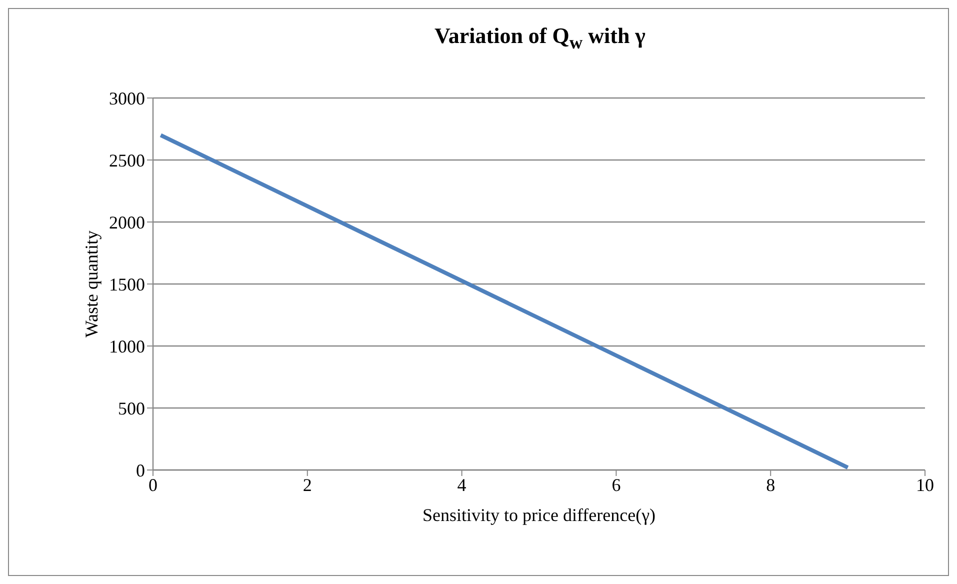 The height and width of the screenshot is (584, 957). I want to click on y-tick-label: 0, so click(140, 470).